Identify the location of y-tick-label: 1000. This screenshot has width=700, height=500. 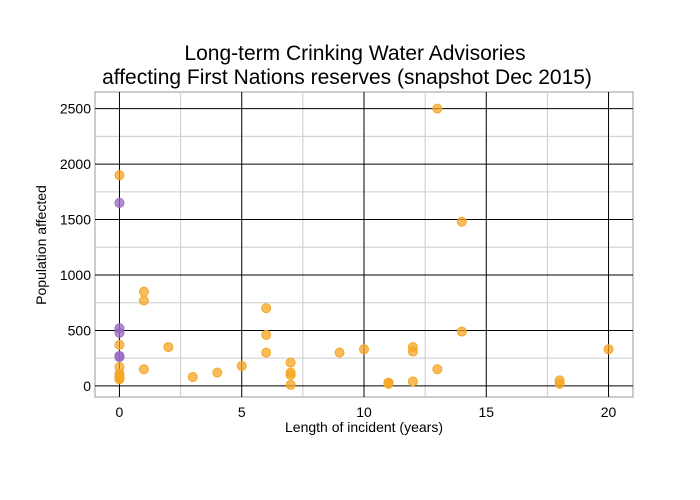
(75, 275).